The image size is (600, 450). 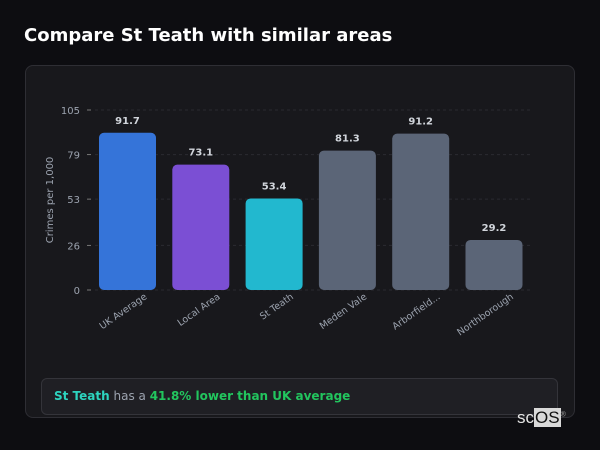 I want to click on data-label: 91.7, so click(x=127, y=121).